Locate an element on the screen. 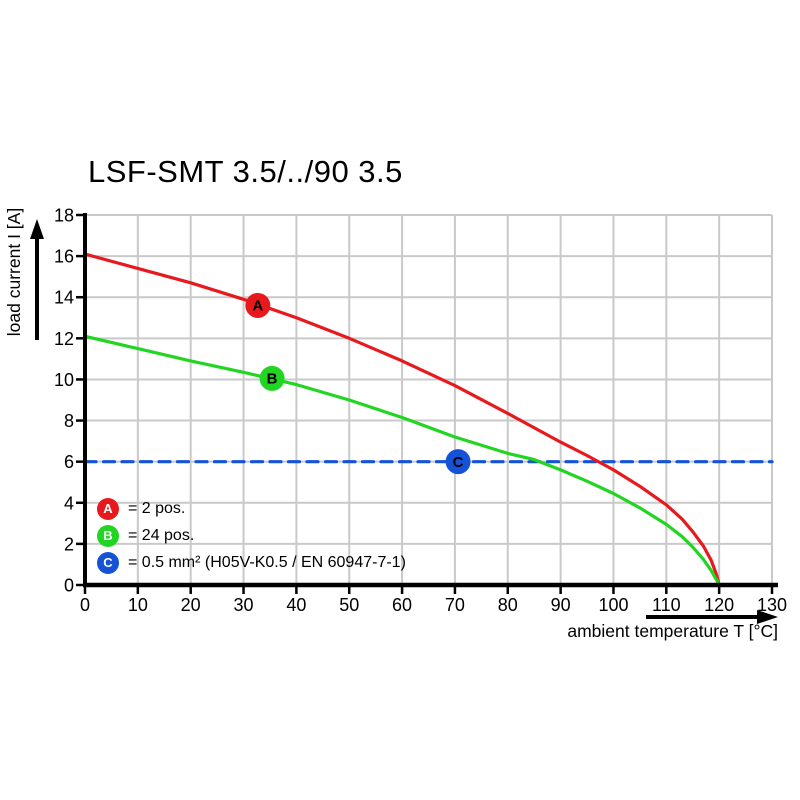 The width and height of the screenshot is (800, 800). curve-marker-label-B: B is located at coordinates (272, 379).